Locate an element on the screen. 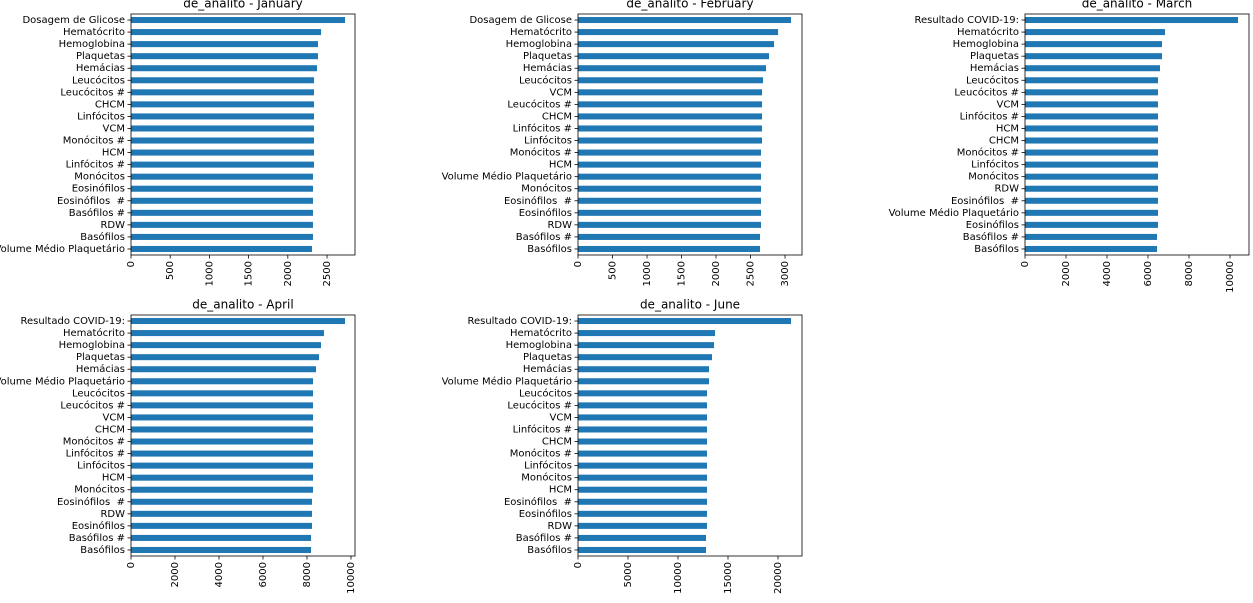 The height and width of the screenshot is (603, 1253). x-tick-label: 8000 is located at coordinates (307, 574).